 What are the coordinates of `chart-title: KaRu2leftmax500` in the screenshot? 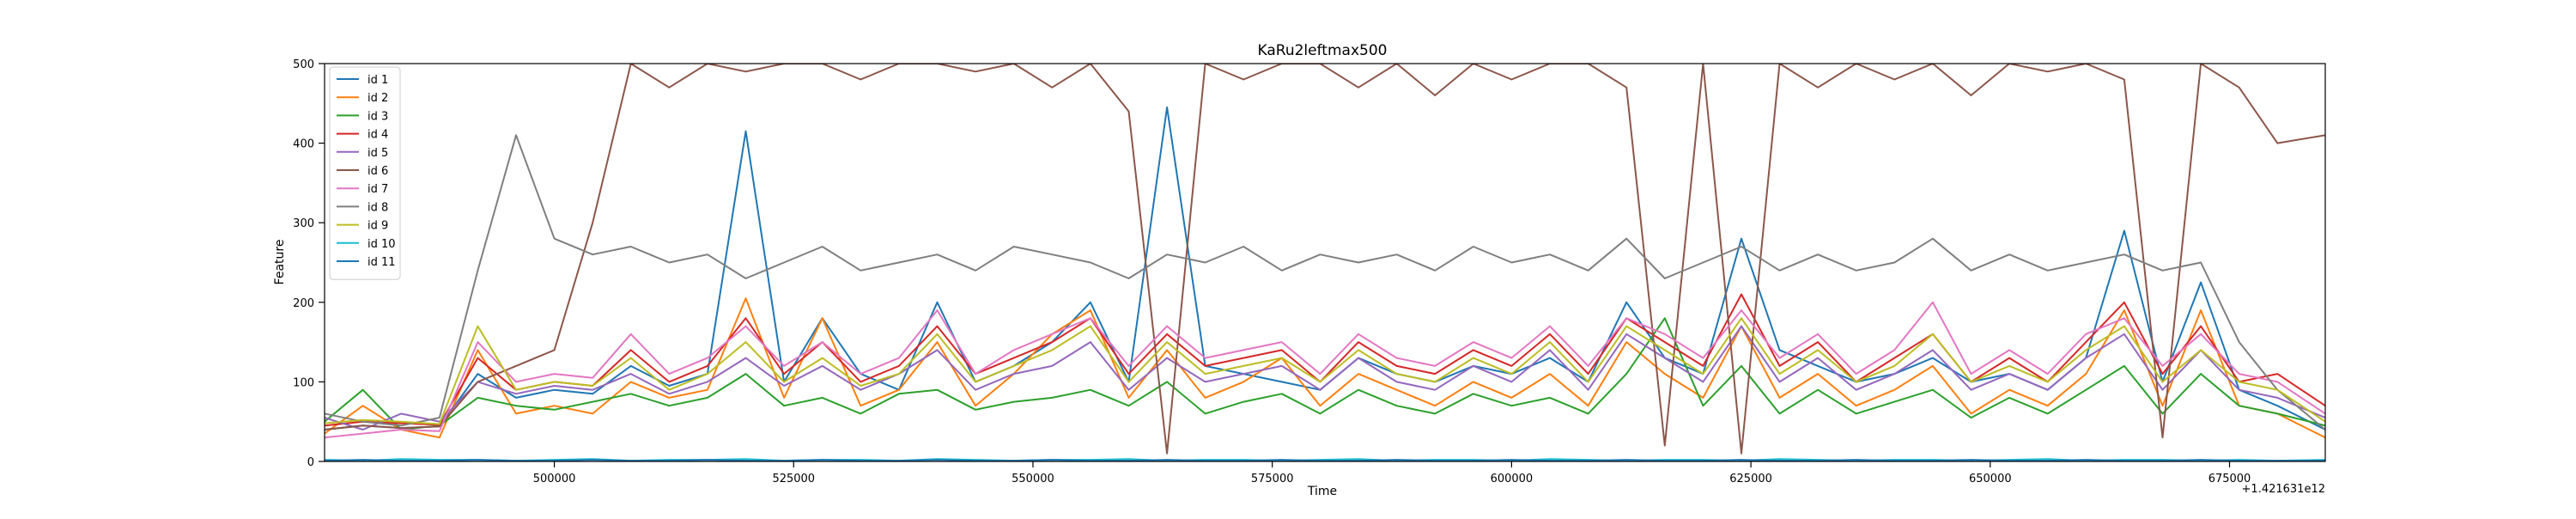 It's located at (1323, 50).